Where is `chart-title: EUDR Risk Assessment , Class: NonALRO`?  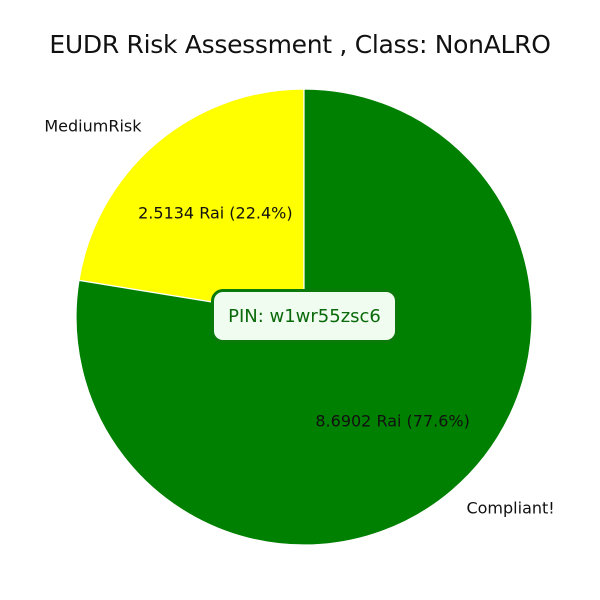
chart-title: EUDR Risk Assessment , Class: NonALRO is located at coordinates (300, 44).